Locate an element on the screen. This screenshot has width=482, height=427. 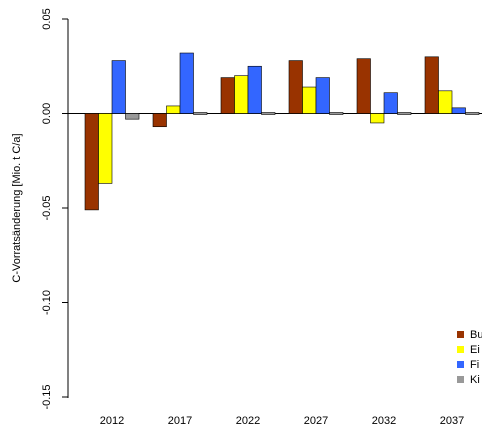
bar-fi-2032 is located at coordinates (390, 103).